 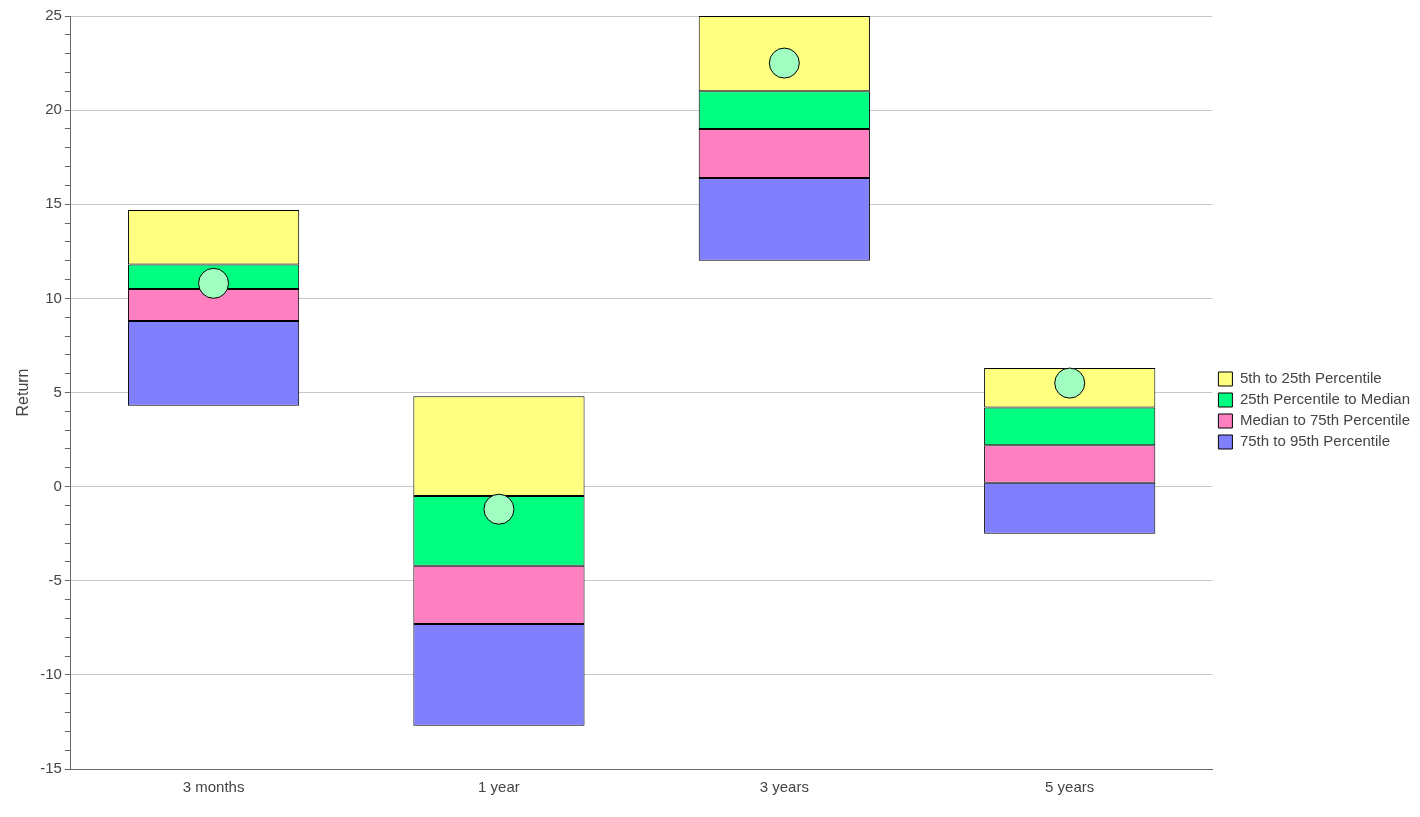 I want to click on y-tick-label: 10, so click(x=53, y=297).